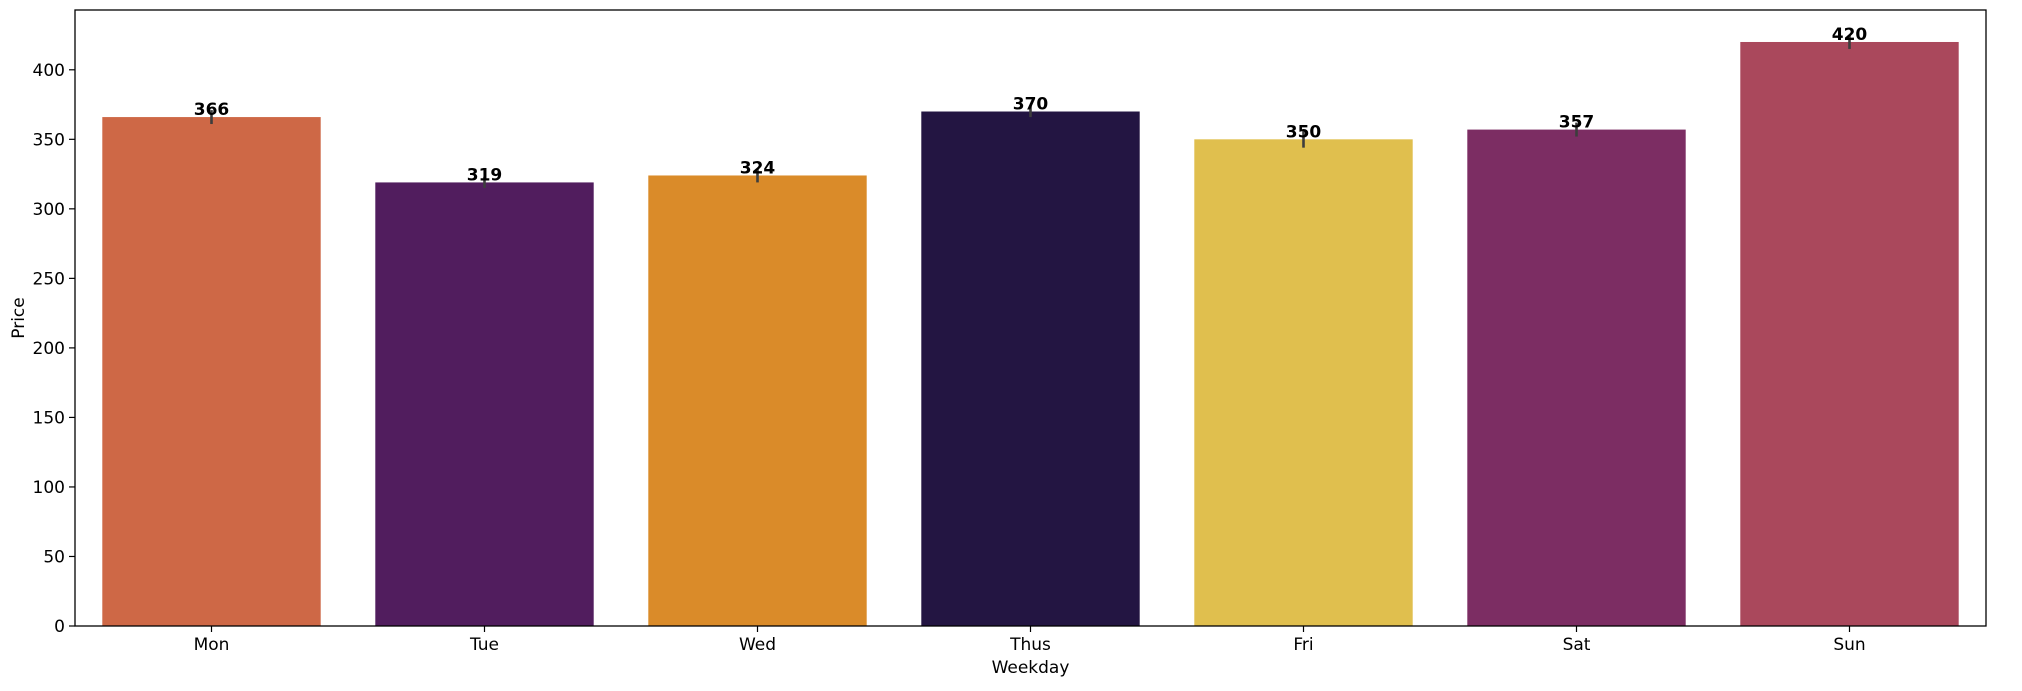 Image resolution: width=2022 pixels, height=691 pixels. Describe the element at coordinates (1849, 334) in the screenshot. I see `bar-sun` at that location.